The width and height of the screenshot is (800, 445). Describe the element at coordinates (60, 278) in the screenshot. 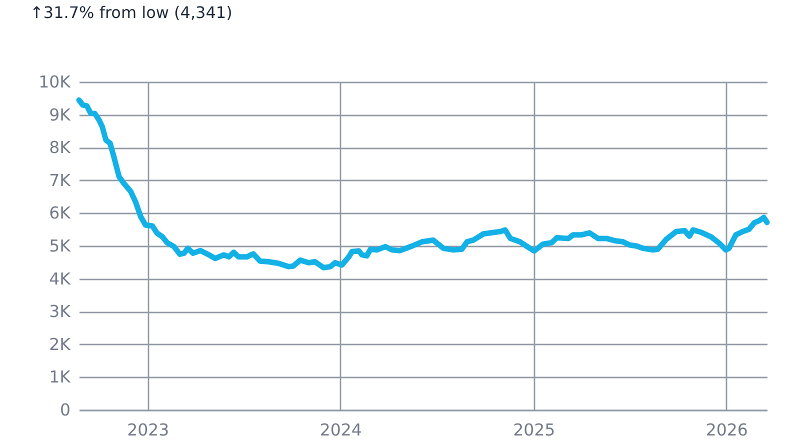

I see `y-tick-label: 4K` at that location.